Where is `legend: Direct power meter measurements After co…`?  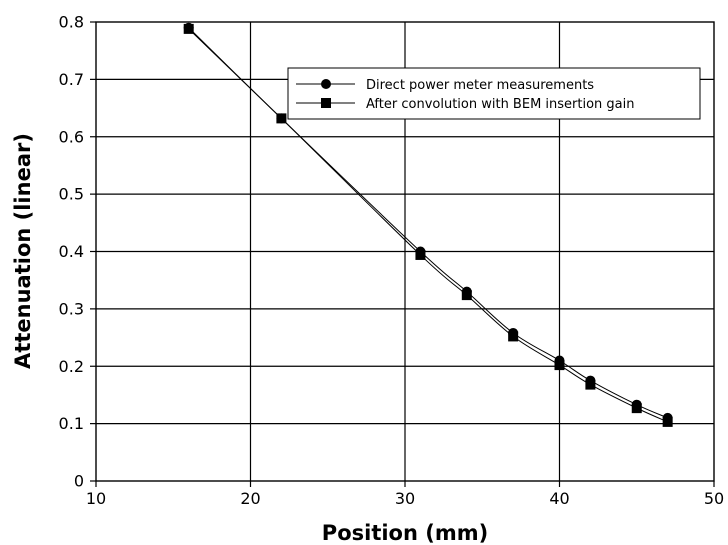 legend: Direct power meter measurements After co… is located at coordinates (494, 93).